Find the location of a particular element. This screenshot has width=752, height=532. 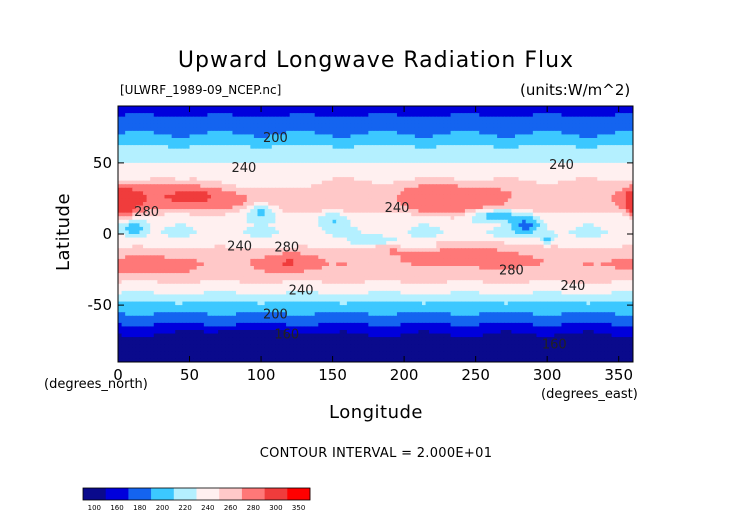

units-label: (units:W/m^2) is located at coordinates (575, 90).